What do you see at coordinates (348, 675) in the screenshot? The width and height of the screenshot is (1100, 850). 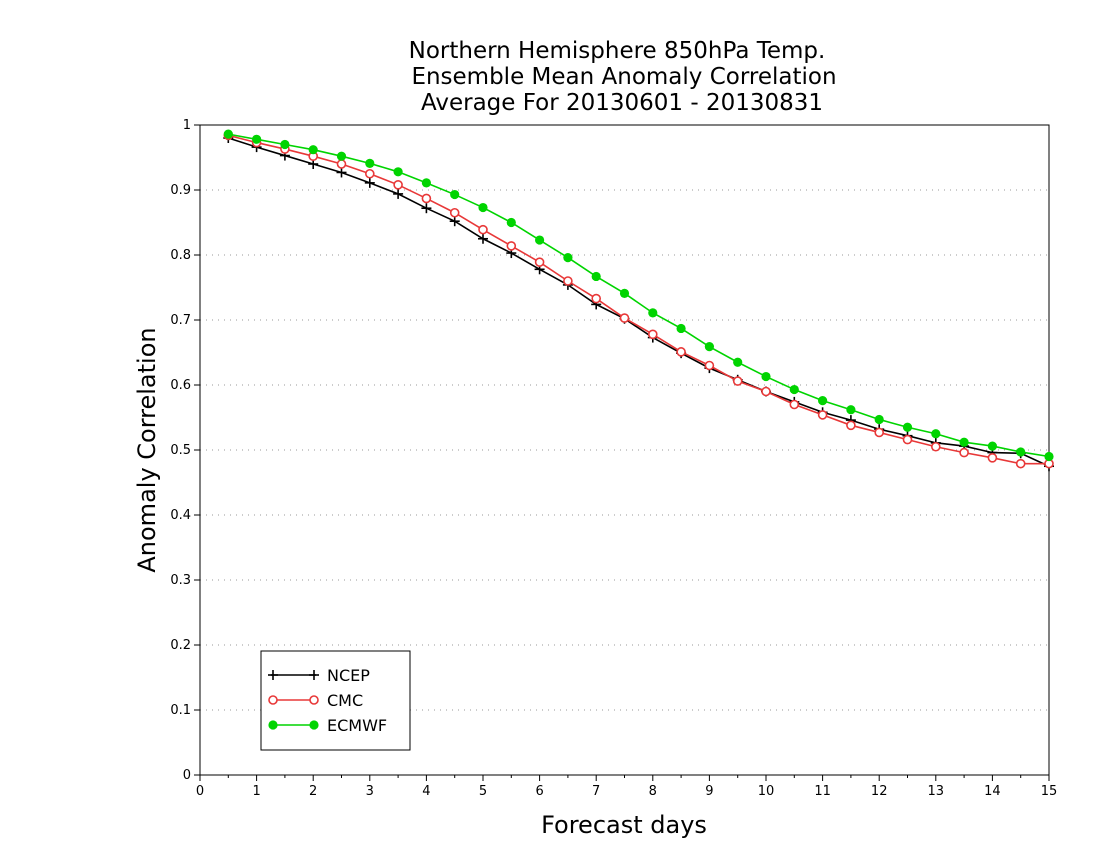 I see `legend-label-ncep: NCEP` at bounding box center [348, 675].